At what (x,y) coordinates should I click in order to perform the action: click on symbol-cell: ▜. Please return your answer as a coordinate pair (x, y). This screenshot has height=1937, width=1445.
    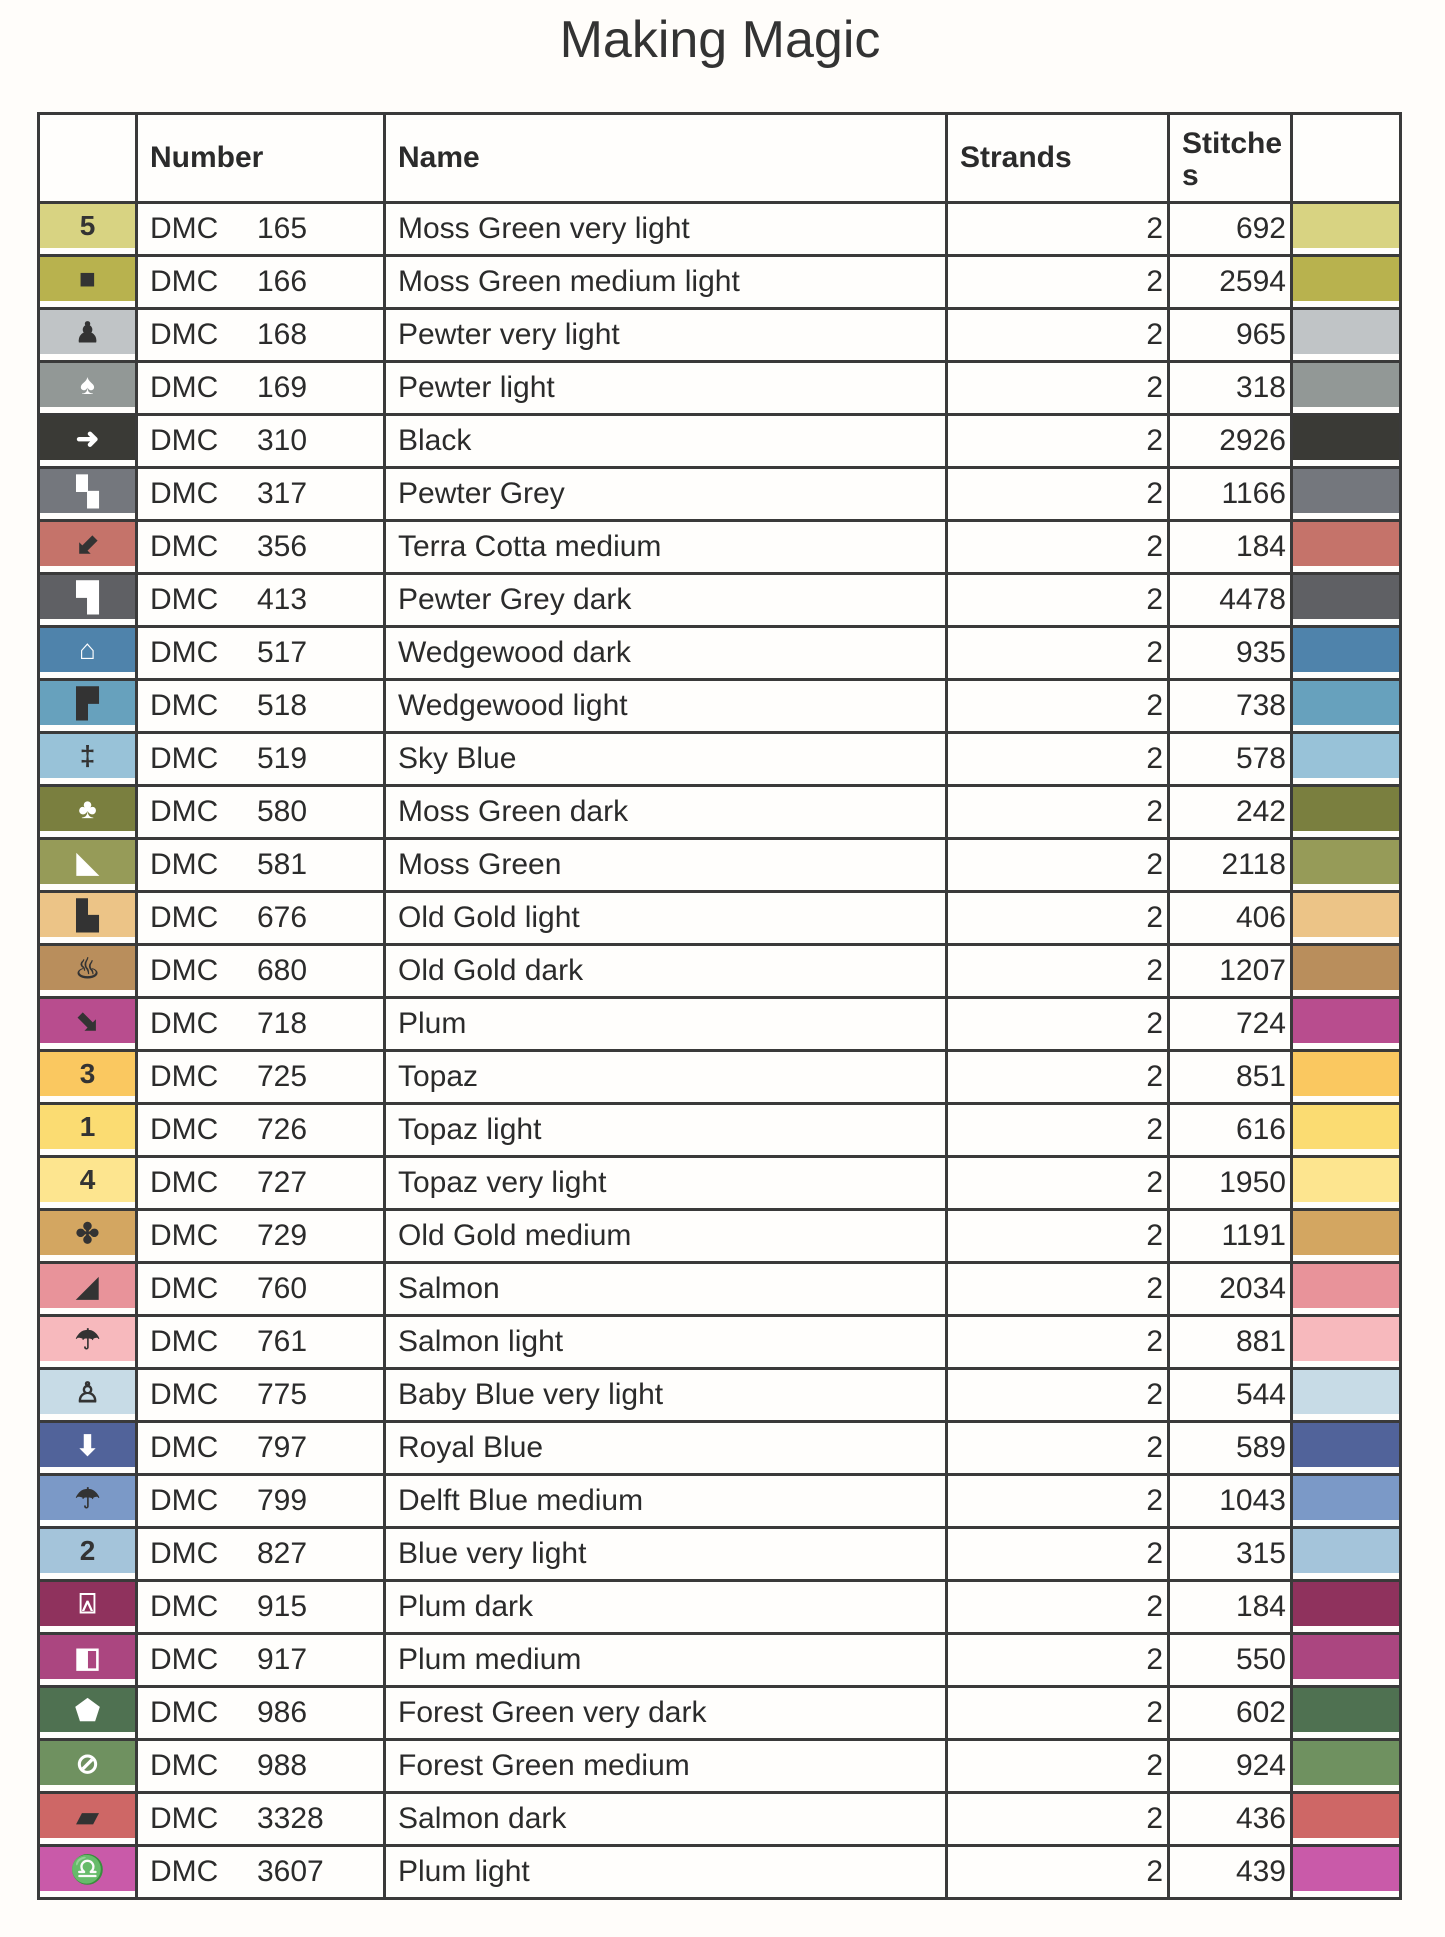
    Looking at the image, I should click on (87, 600).